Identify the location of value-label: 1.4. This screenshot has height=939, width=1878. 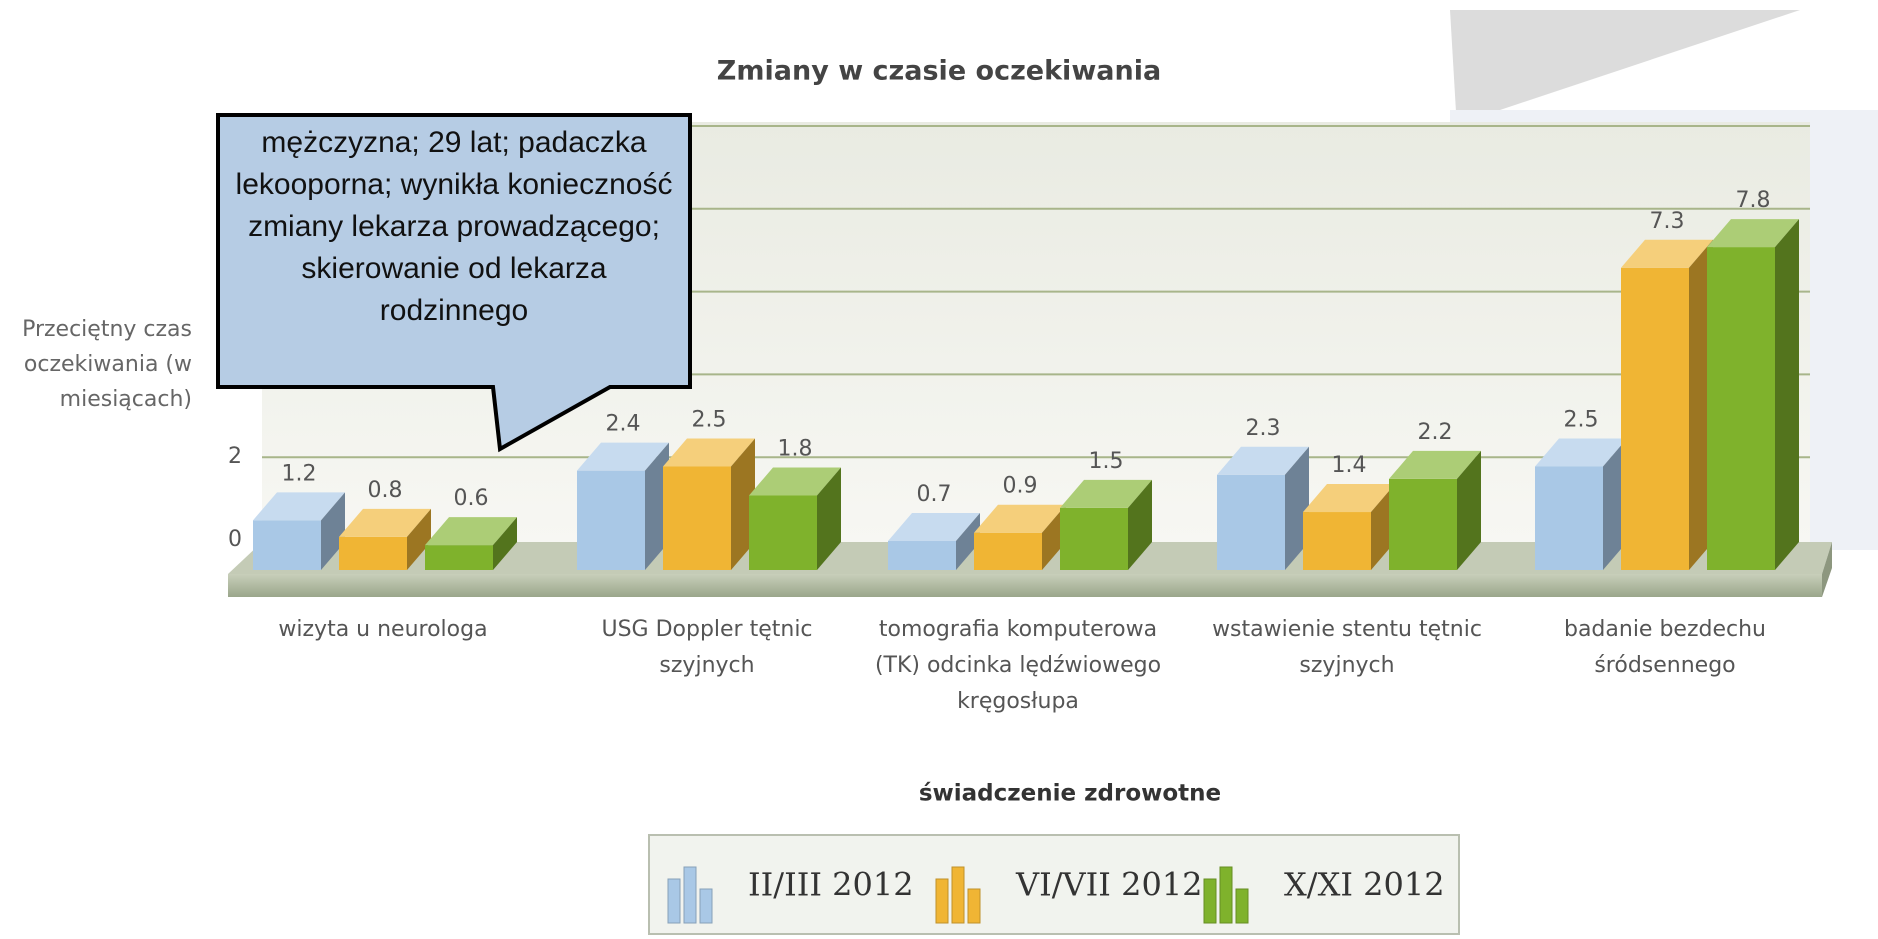
(1349, 465).